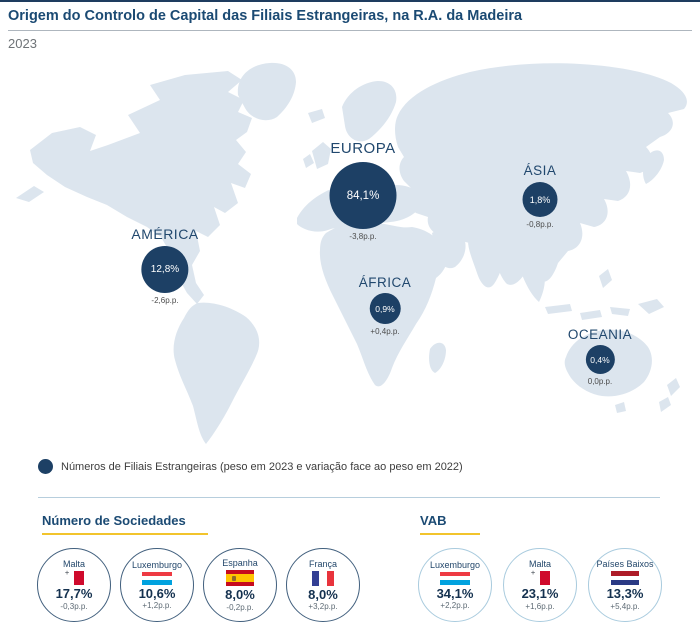  I want to click on country-name: Países Baixos, so click(625, 564).